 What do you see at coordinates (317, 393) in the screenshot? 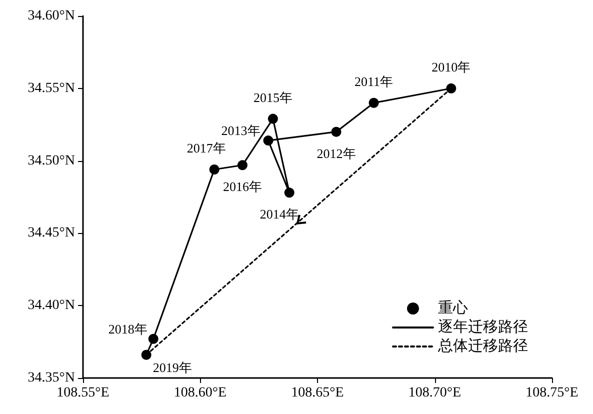
I see `x-tick-label: 108.65°E` at bounding box center [317, 393].